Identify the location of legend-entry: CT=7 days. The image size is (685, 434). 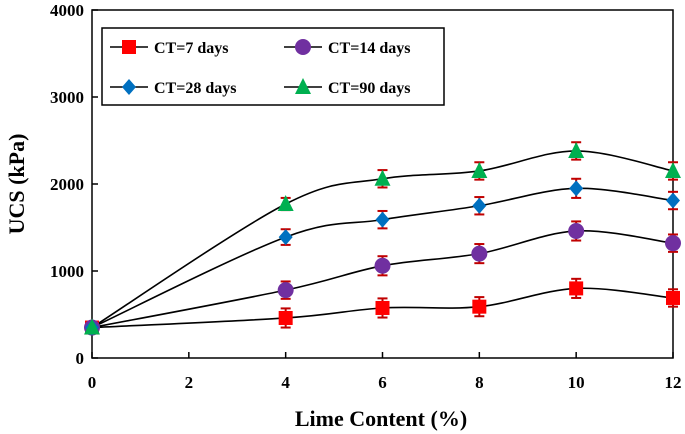
(169, 48).